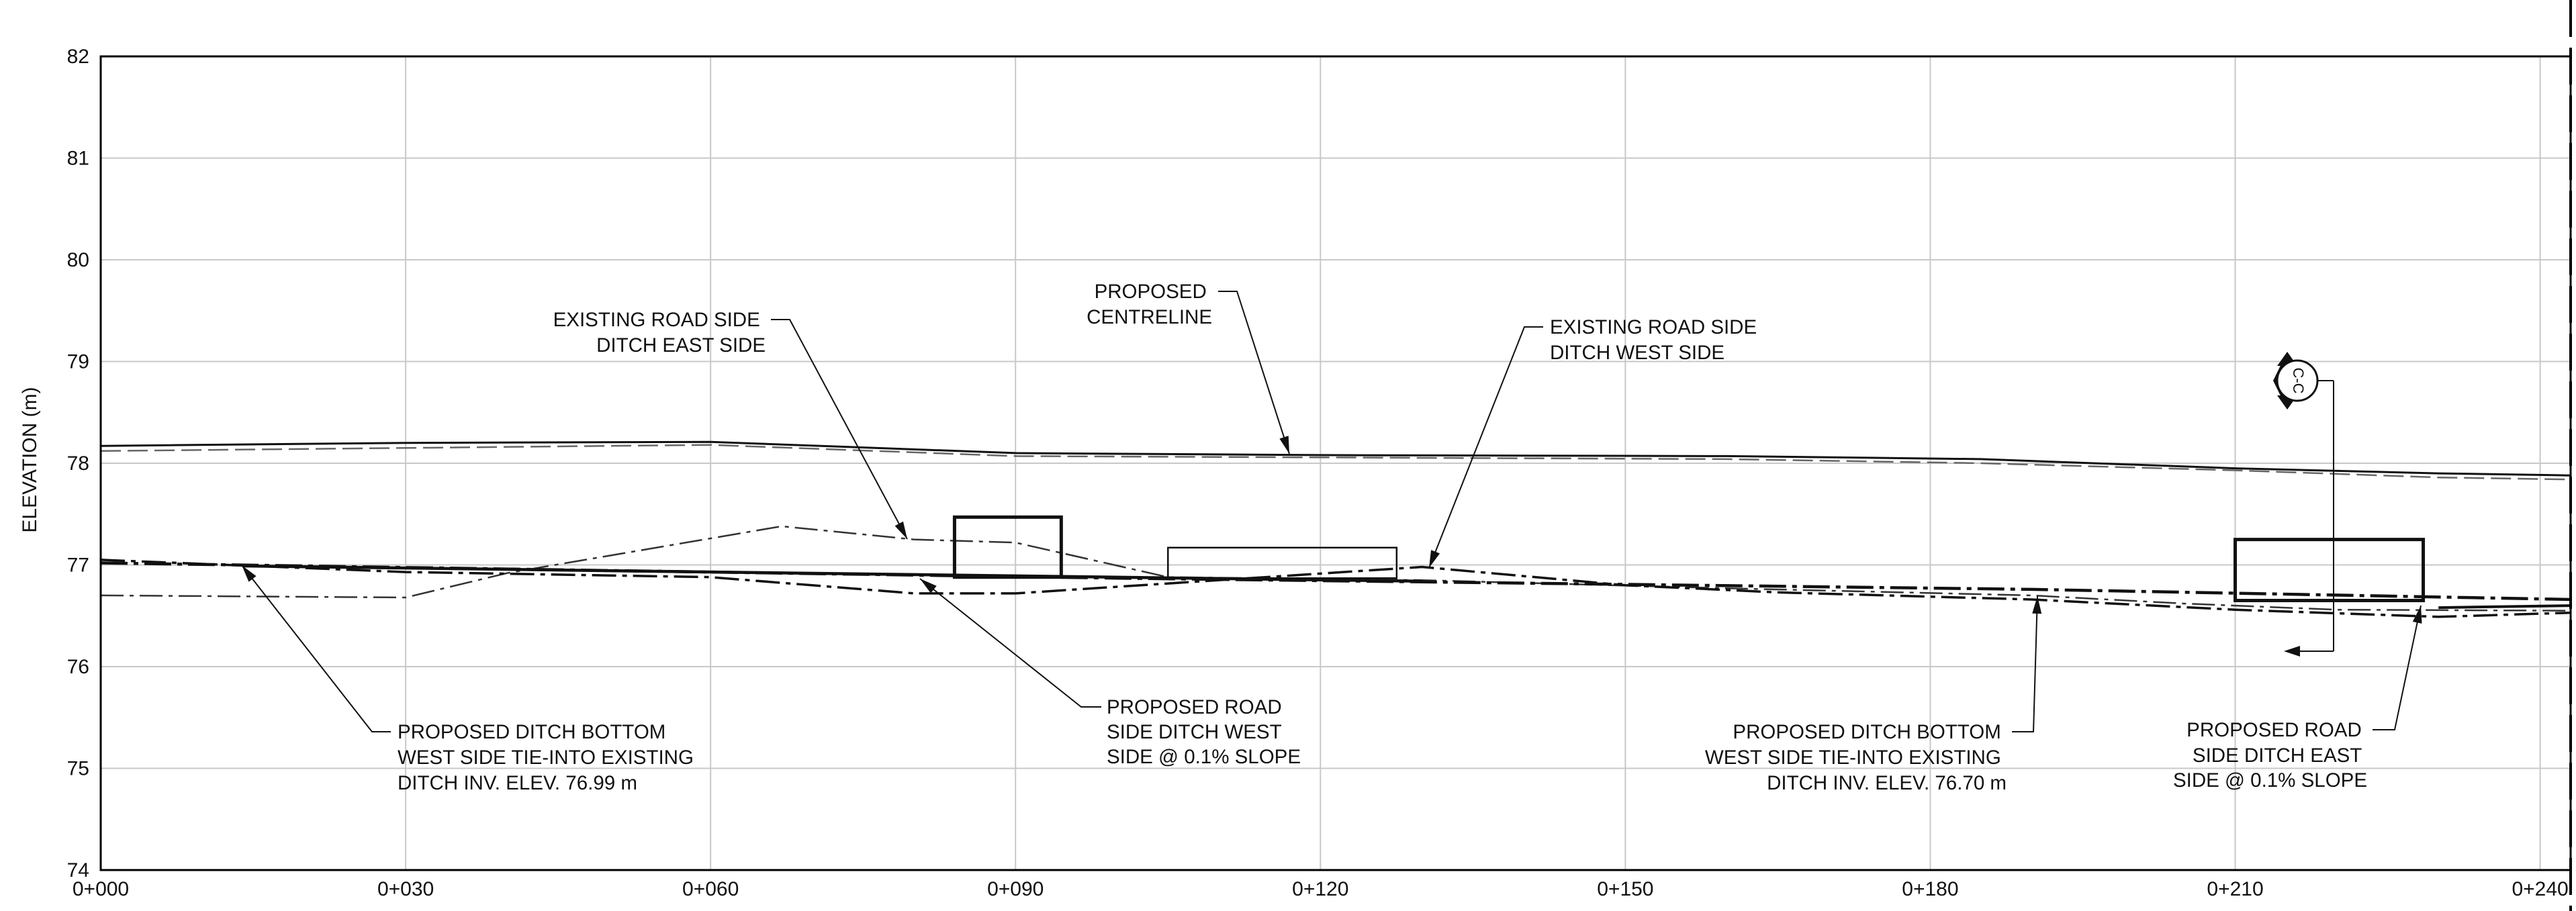  I want to click on existing-ditch-west-profile, so click(1335, 588).